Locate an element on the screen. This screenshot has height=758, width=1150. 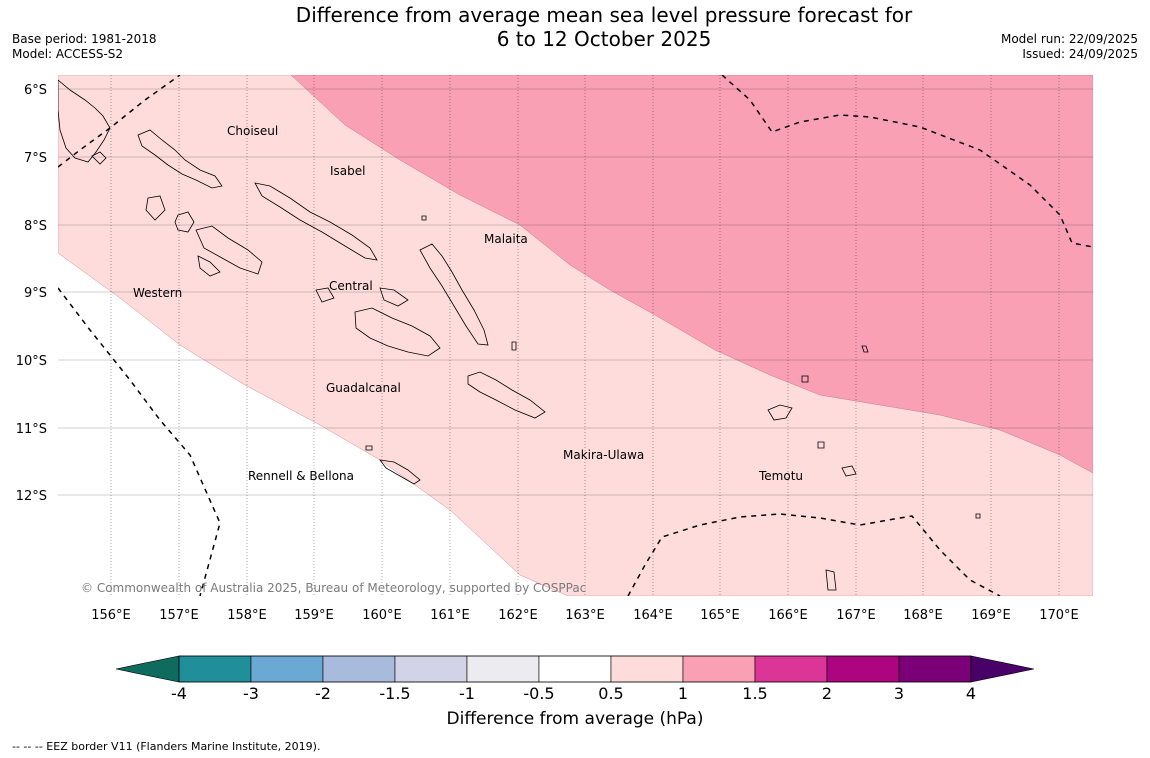
label-rennell: Rennell & Bellona is located at coordinates (301, 476).